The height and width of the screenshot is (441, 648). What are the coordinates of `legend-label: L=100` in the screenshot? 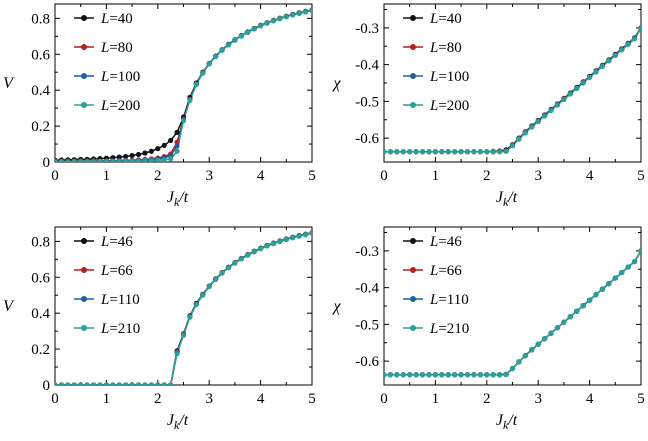 It's located at (120, 77).